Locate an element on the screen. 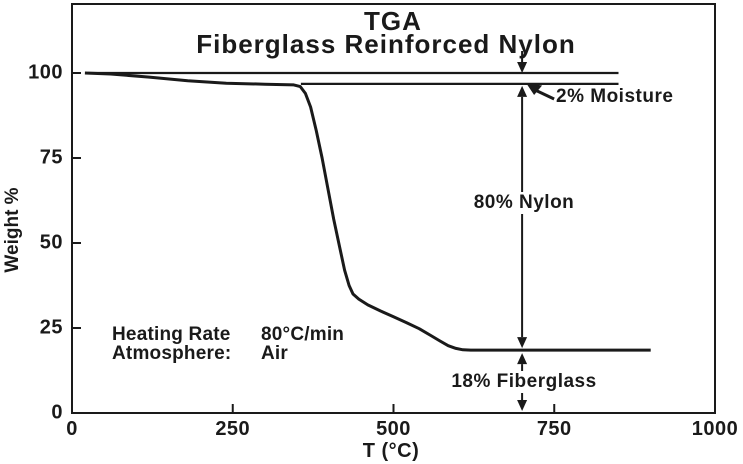  x-tick-label-500: 500 is located at coordinates (393, 429).